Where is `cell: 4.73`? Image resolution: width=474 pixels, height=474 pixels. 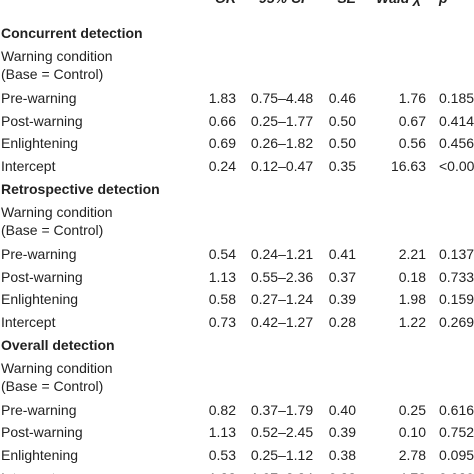 cell: 4.73 is located at coordinates (412, 471).